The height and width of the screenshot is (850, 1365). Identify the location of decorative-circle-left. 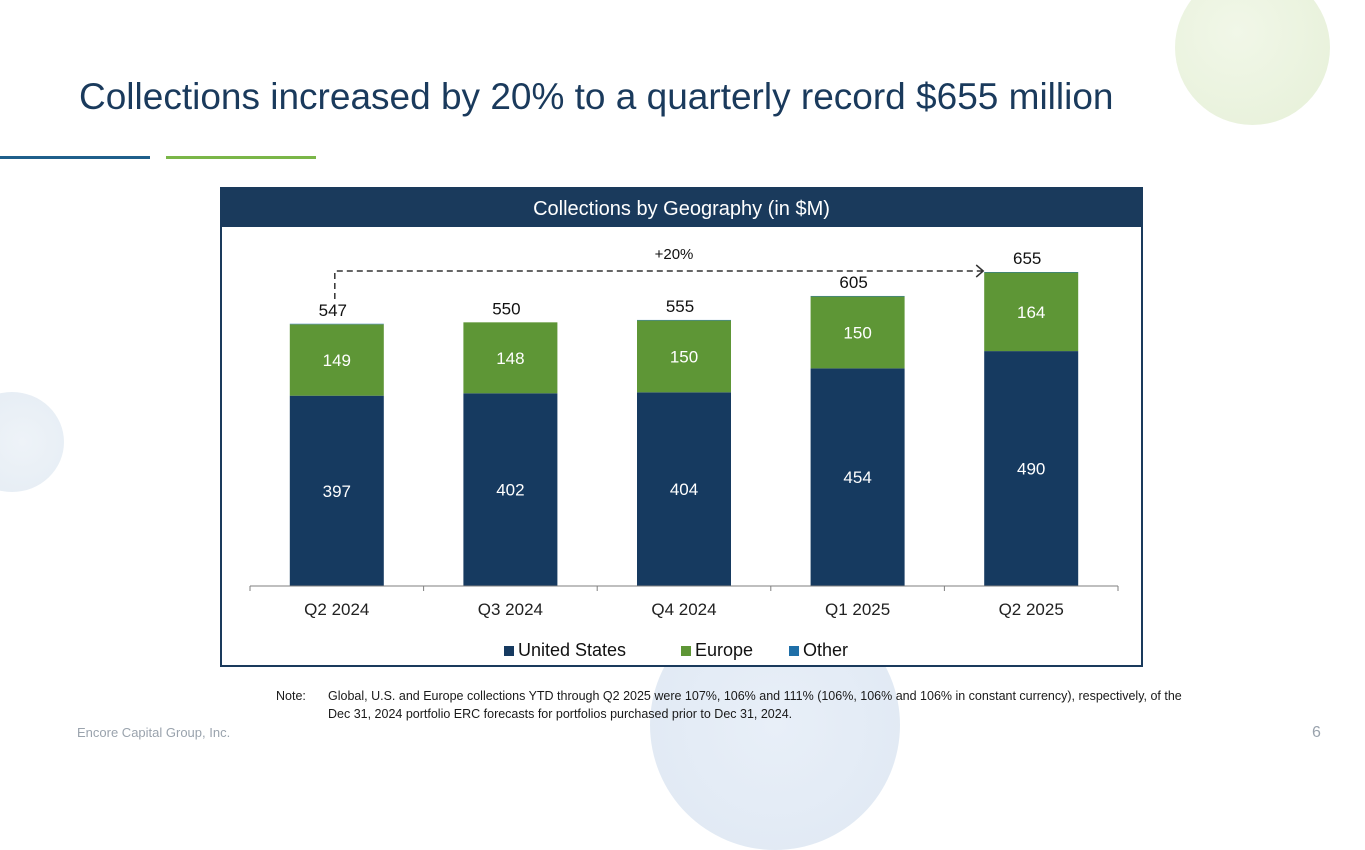
(32, 442).